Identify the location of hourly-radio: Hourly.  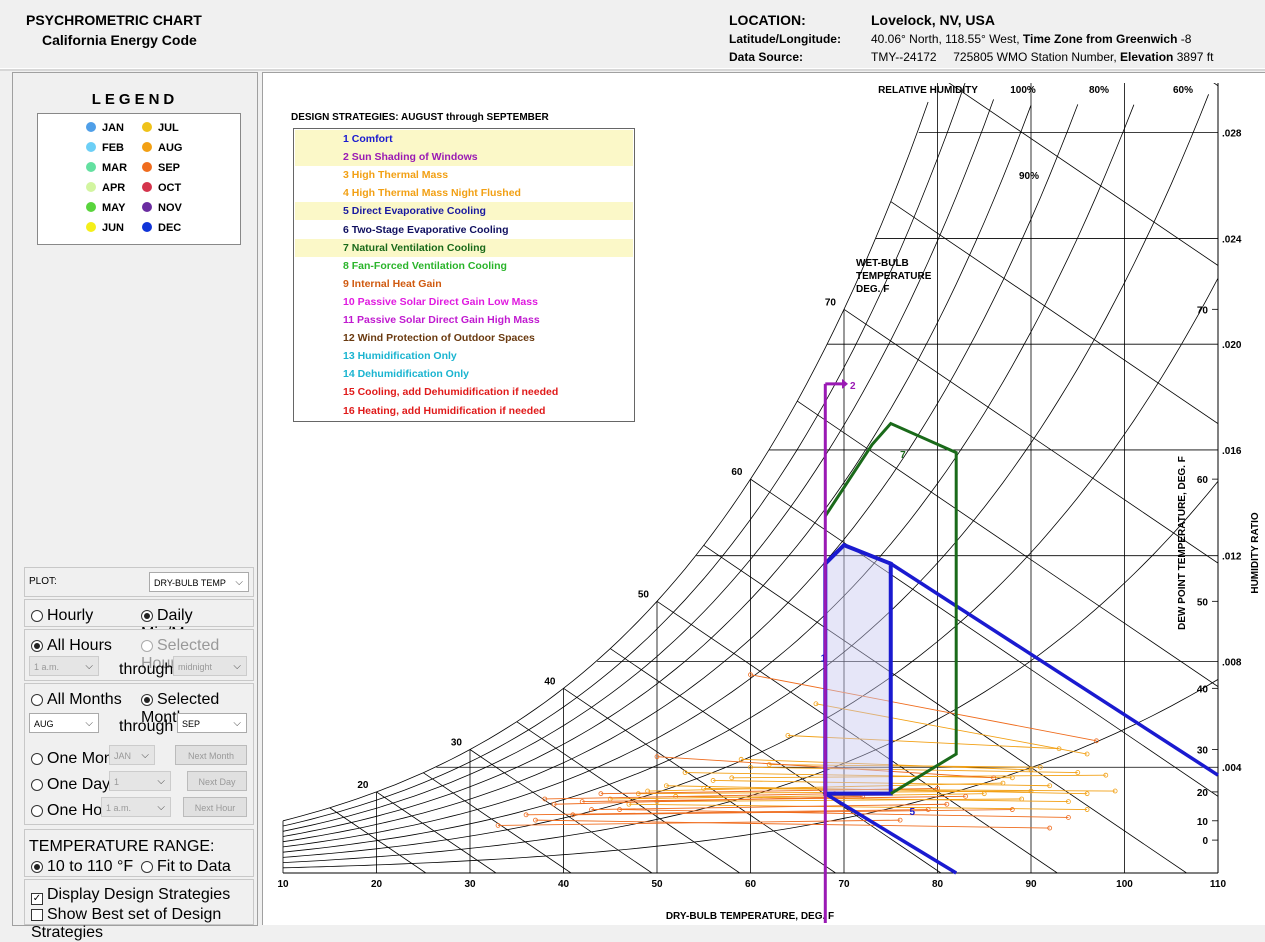
(62, 616).